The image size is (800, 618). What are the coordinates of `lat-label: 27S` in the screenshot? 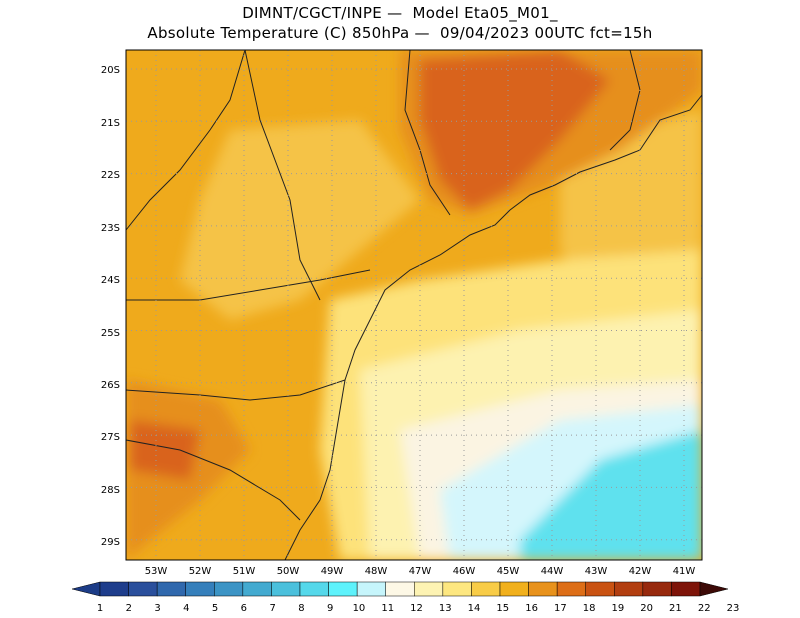 It's located at (110, 437).